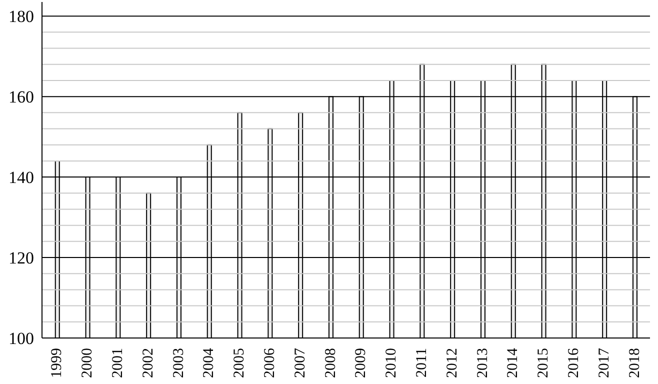 The width and height of the screenshot is (658, 384). Describe the element at coordinates (482, 363) in the screenshot. I see `x-tick-label: 2013` at that location.